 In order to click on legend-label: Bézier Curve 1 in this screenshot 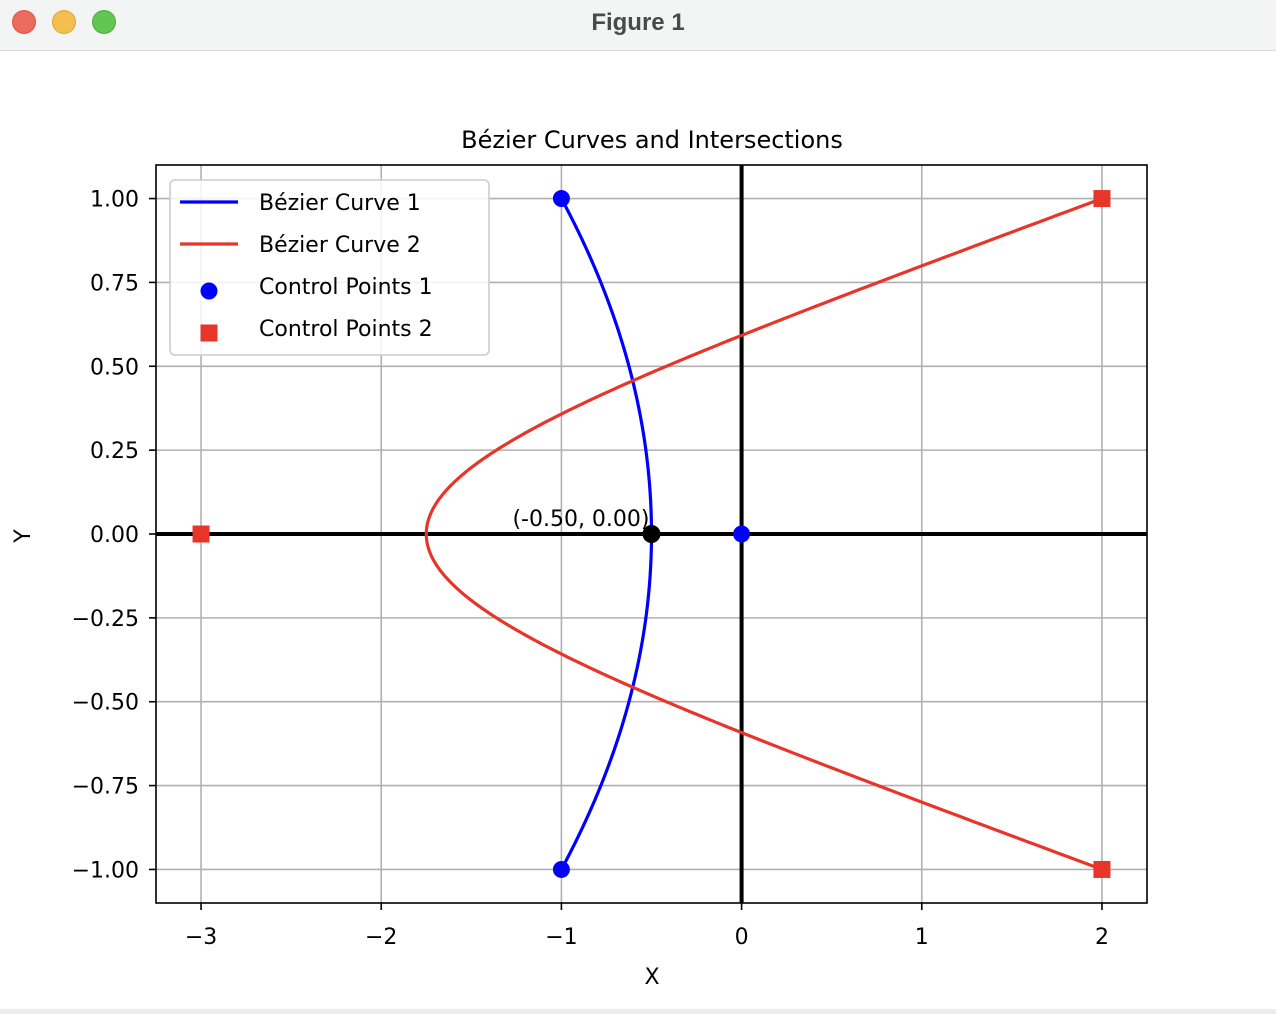, I will do `click(340, 203)`.